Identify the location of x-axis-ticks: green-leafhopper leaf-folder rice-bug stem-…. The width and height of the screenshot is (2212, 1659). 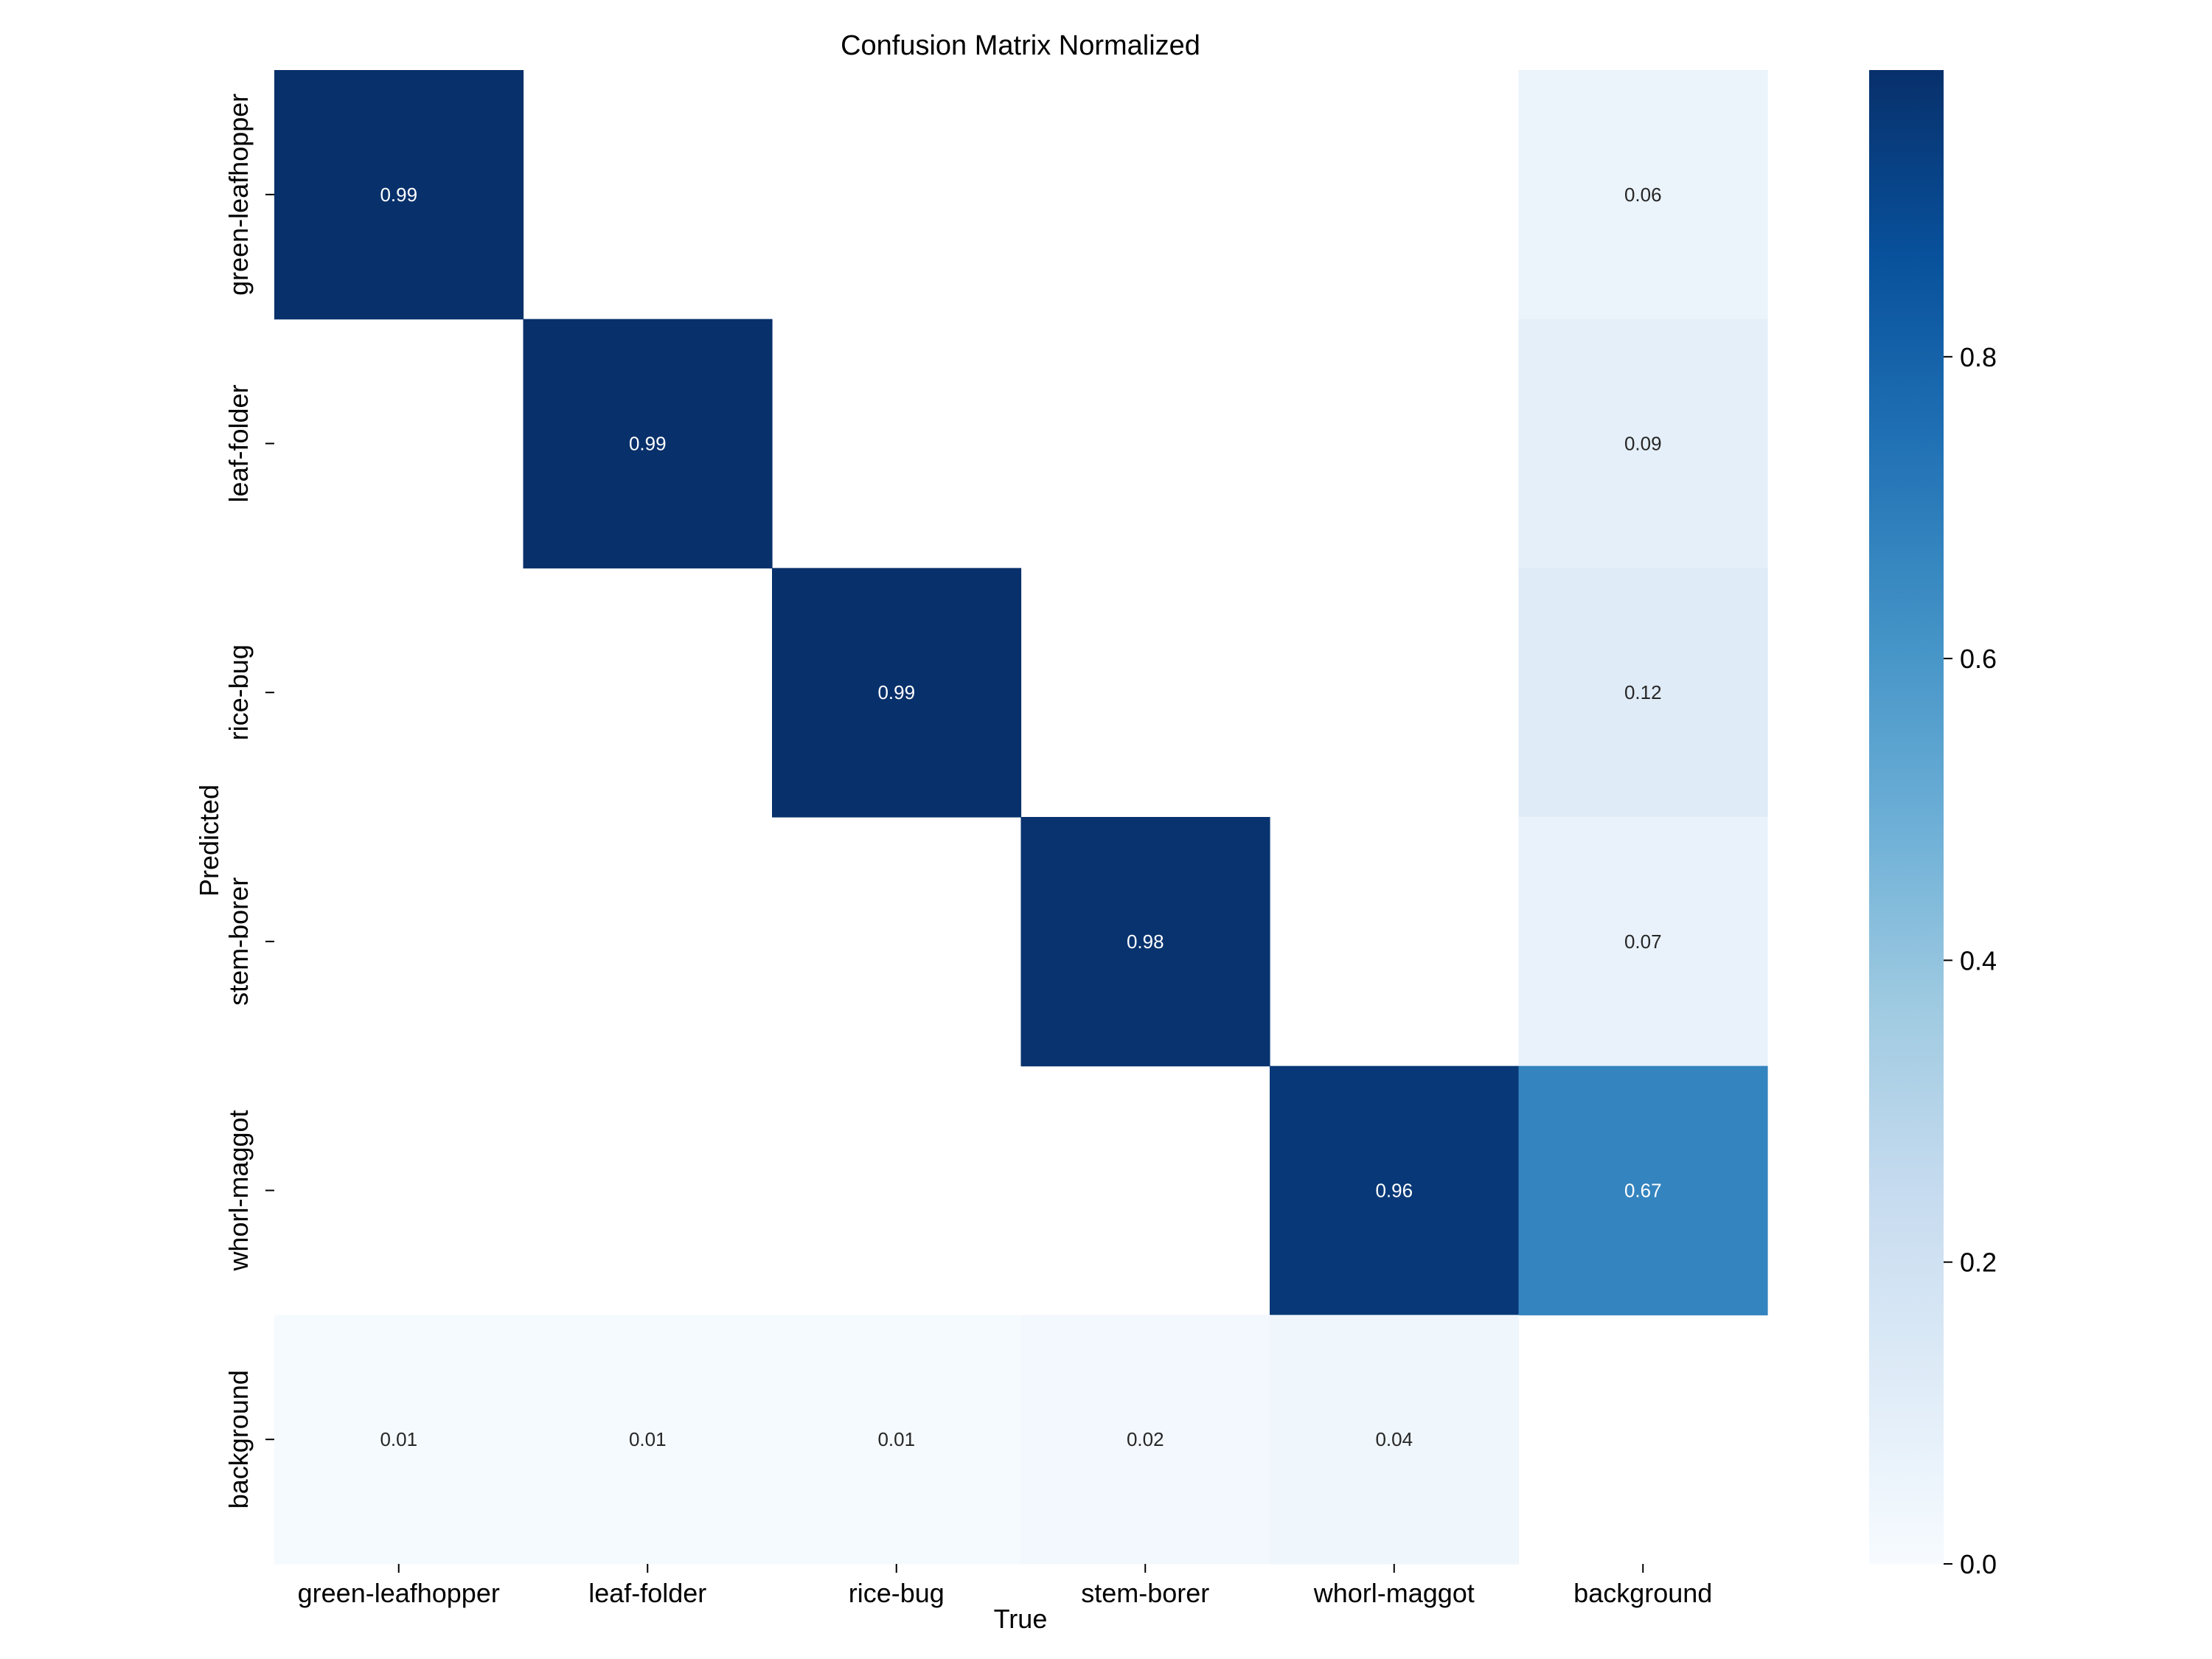
(1005, 1586).